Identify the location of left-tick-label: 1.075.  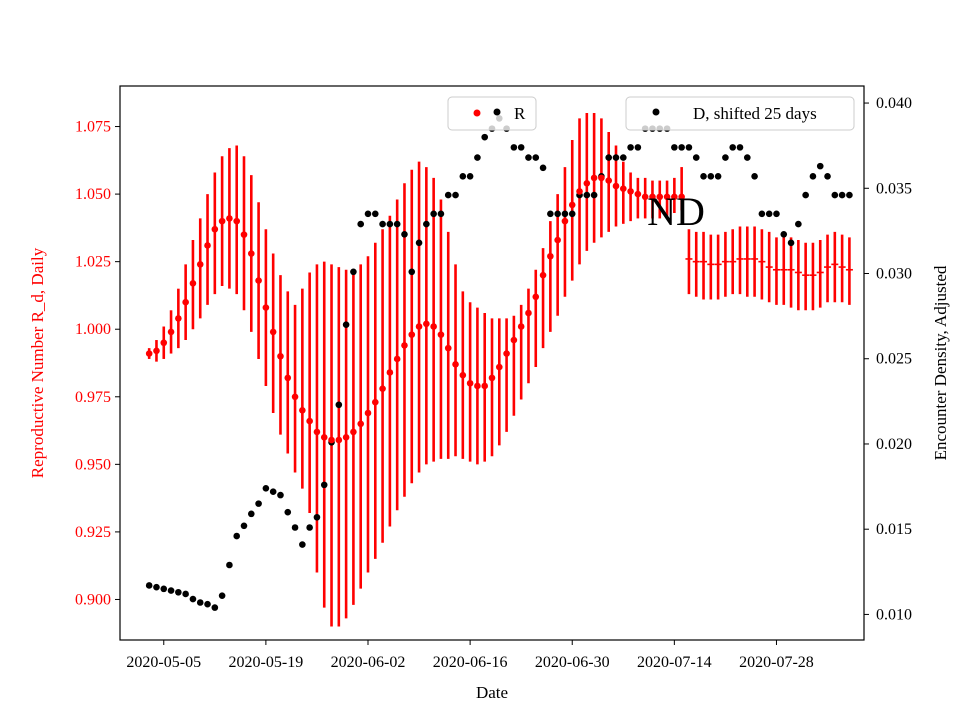
(93, 127).